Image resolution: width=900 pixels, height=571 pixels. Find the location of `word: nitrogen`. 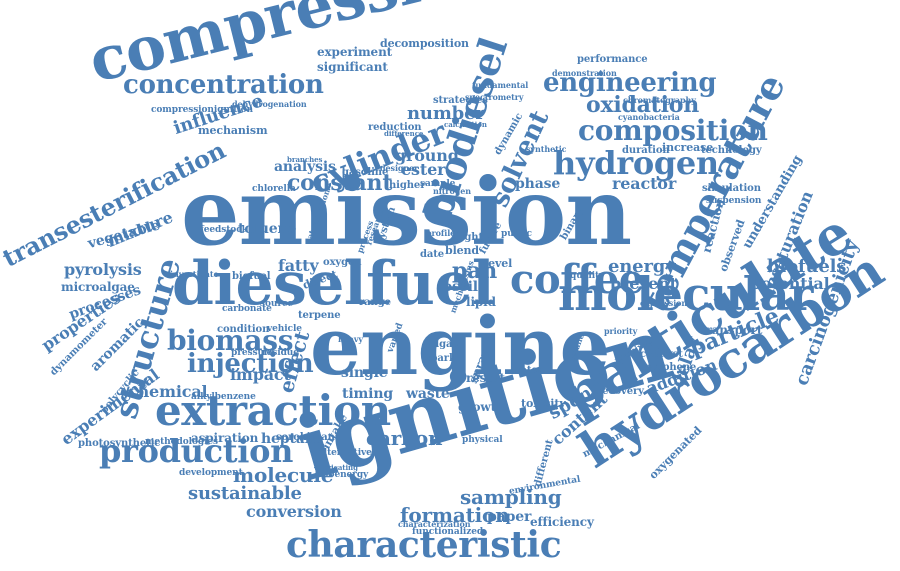

word: nitrogen is located at coordinates (452, 191).